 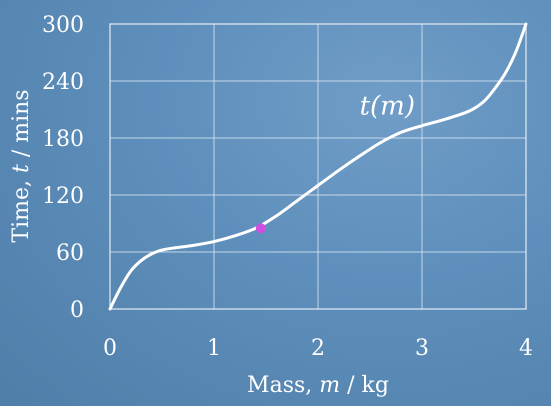 I want to click on y-tick-label: 240, so click(x=63, y=82).